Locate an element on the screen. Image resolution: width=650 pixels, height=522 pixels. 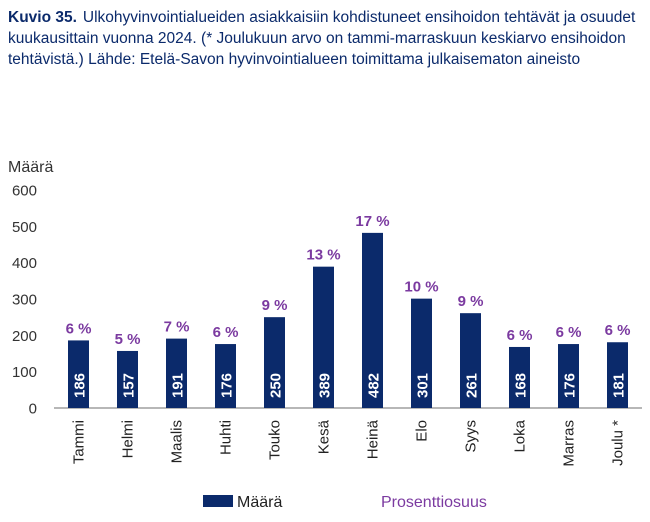
bar-value-label: 301 is located at coordinates (423, 385).